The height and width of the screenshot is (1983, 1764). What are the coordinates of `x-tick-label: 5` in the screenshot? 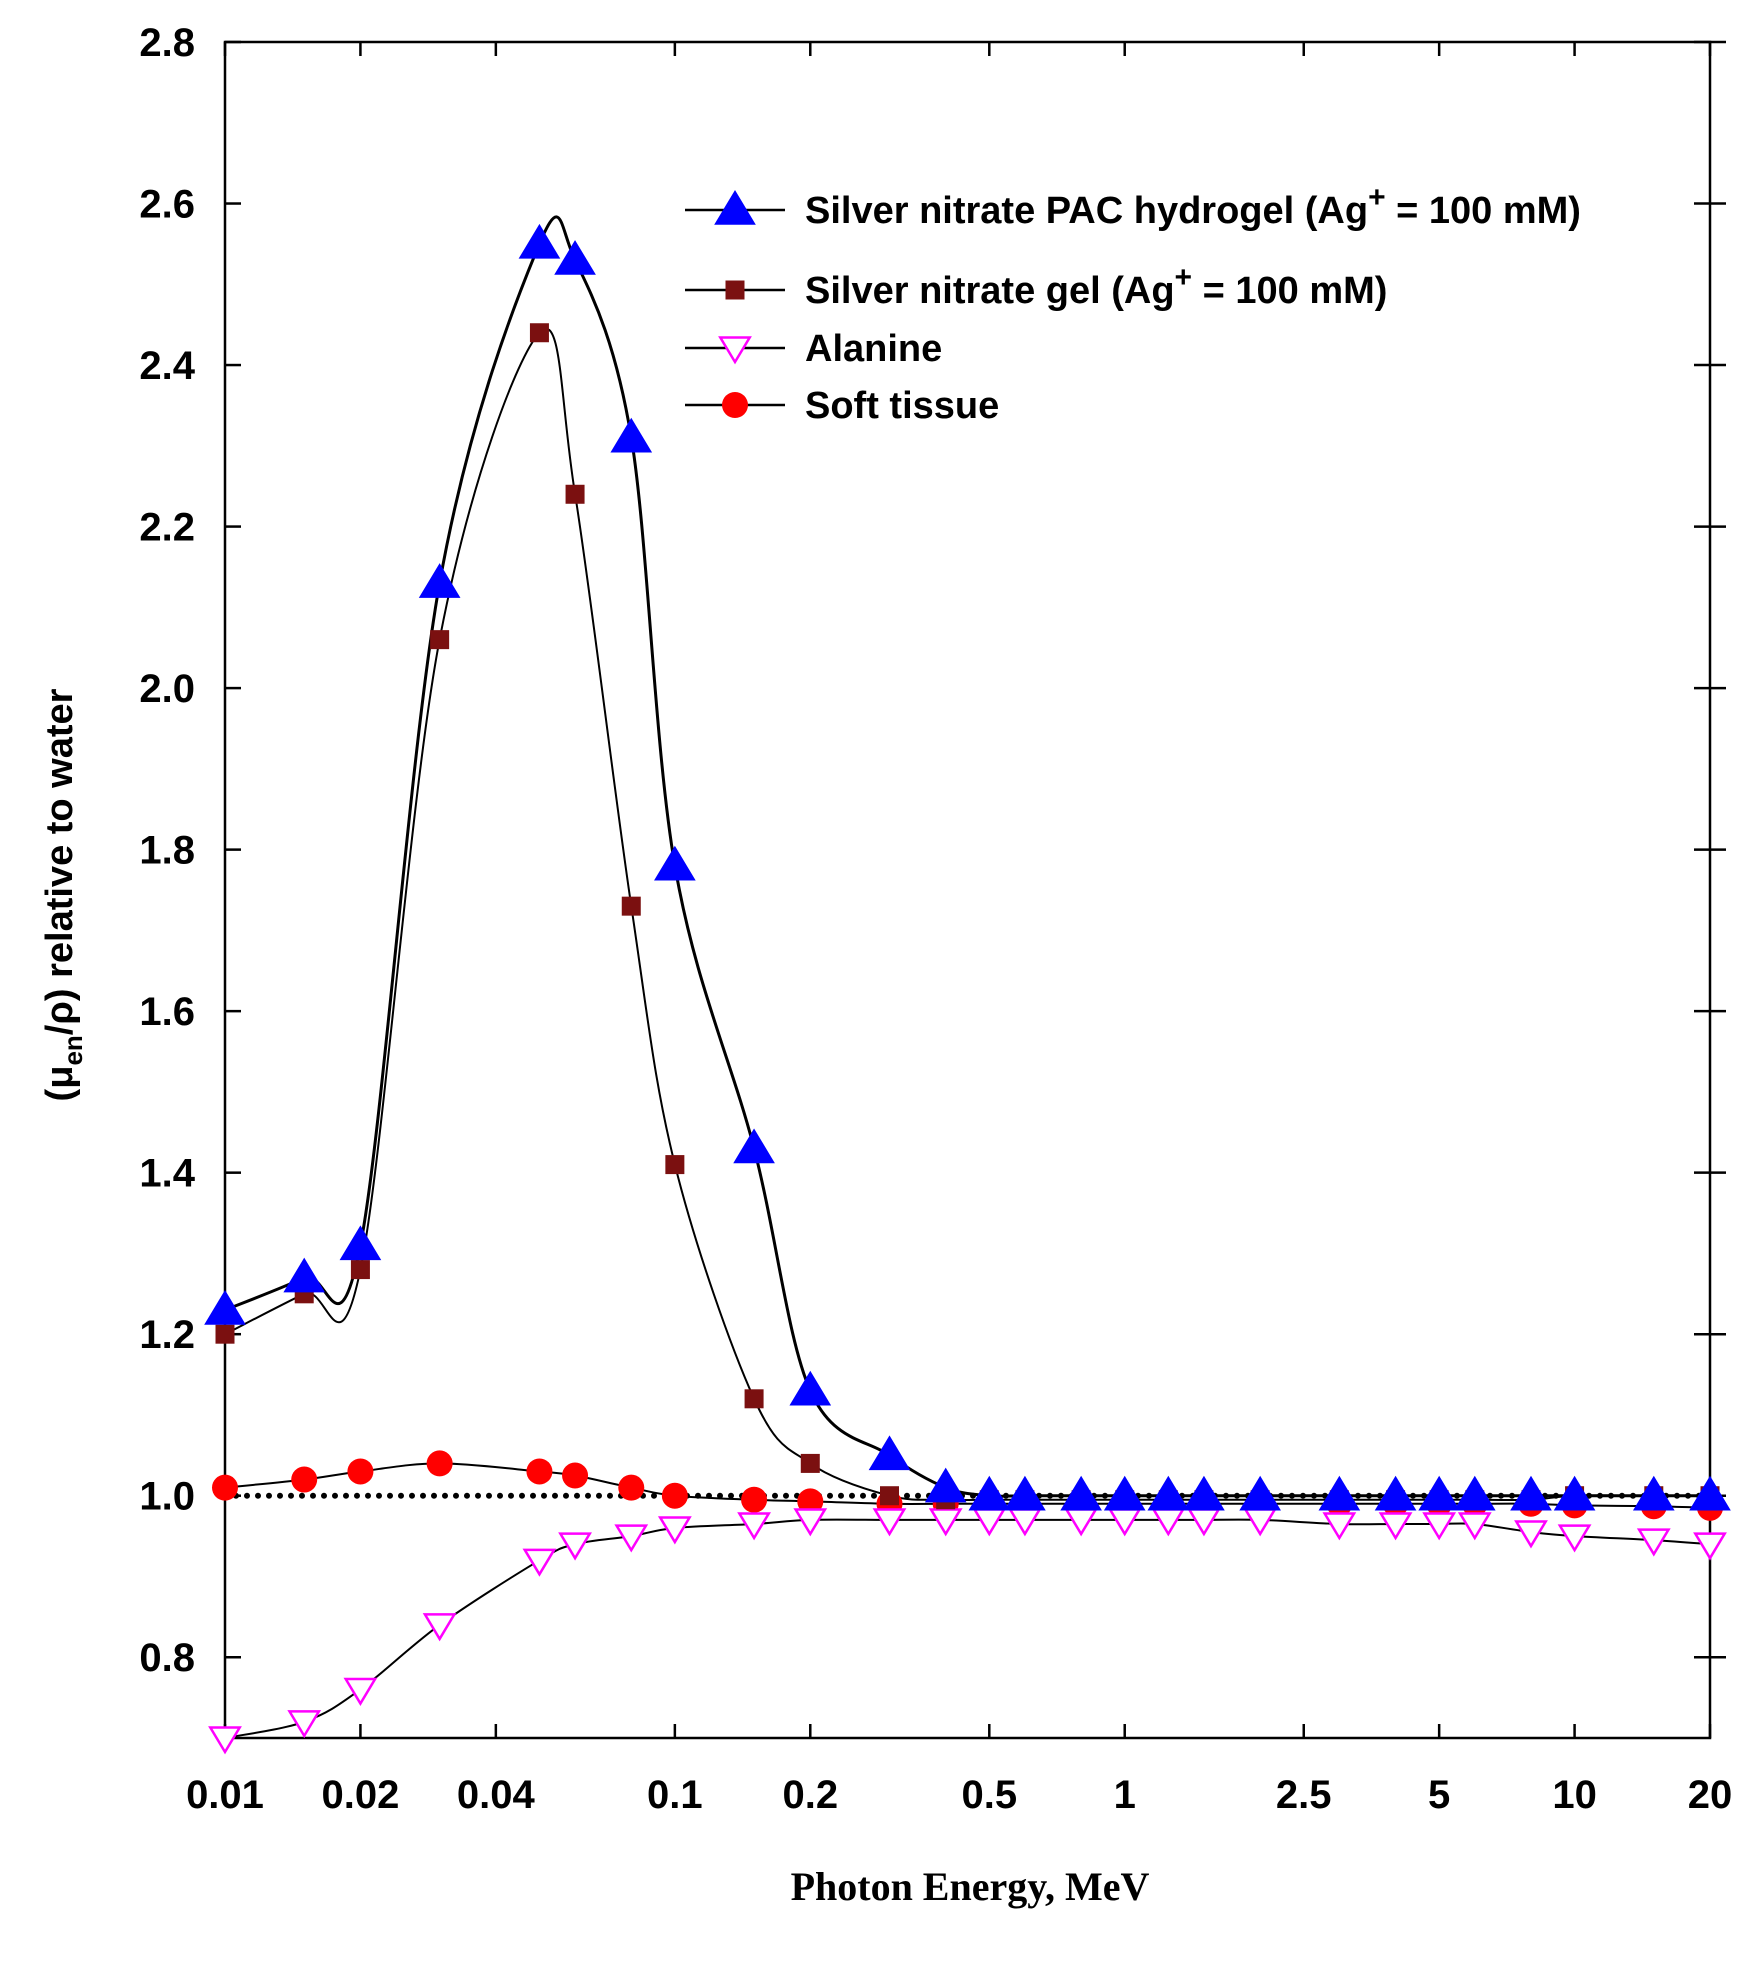 It's located at (1439, 1795).